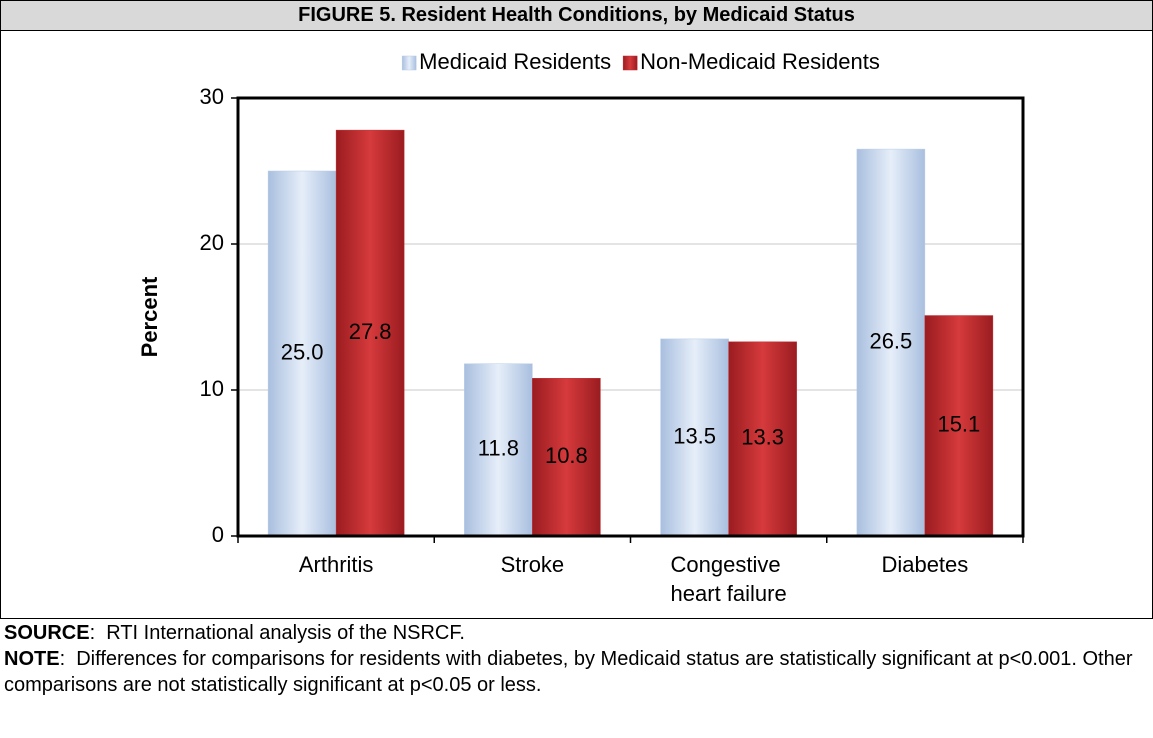  What do you see at coordinates (533, 564) in the screenshot?
I see `x-tick-label: Stroke` at bounding box center [533, 564].